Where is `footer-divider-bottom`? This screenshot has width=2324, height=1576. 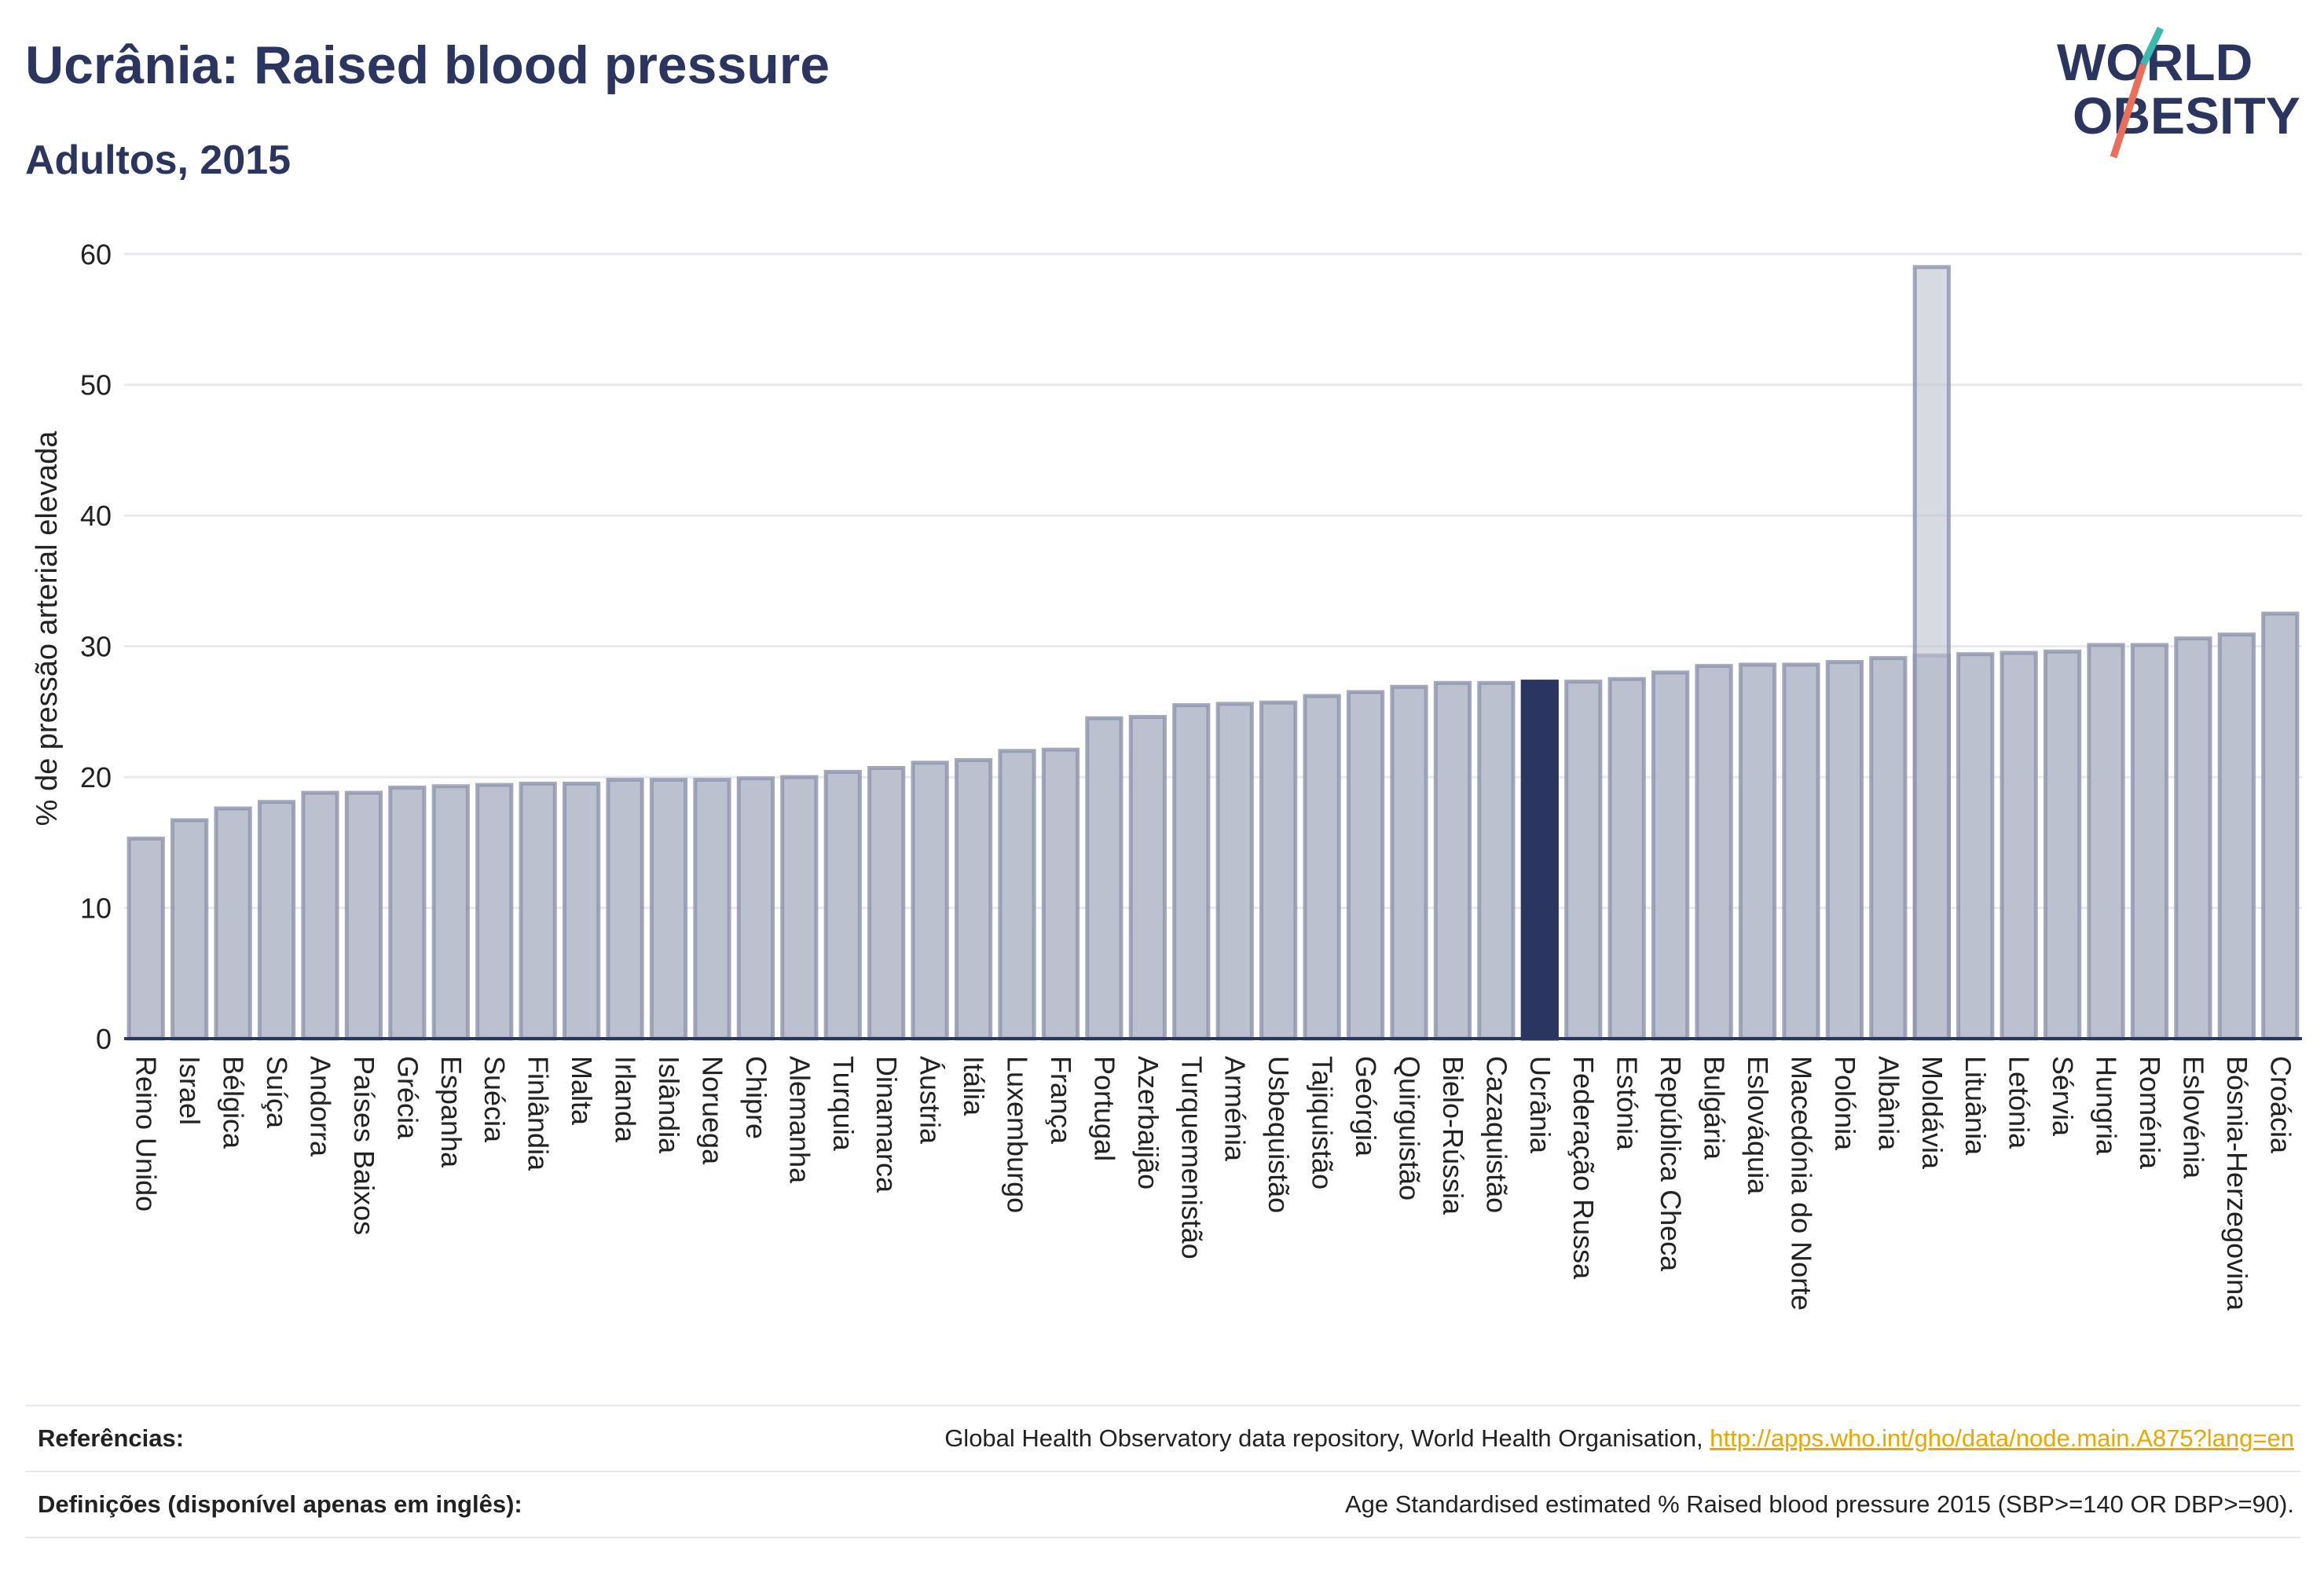 footer-divider-bottom is located at coordinates (1162, 1537).